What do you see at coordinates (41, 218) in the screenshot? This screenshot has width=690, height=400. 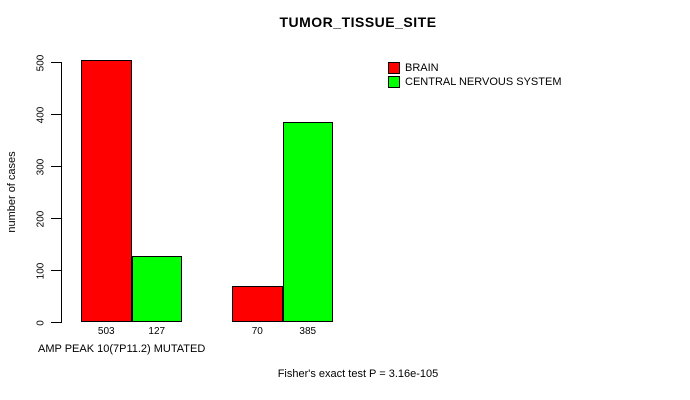 I see `y-tick-label: 200` at bounding box center [41, 218].